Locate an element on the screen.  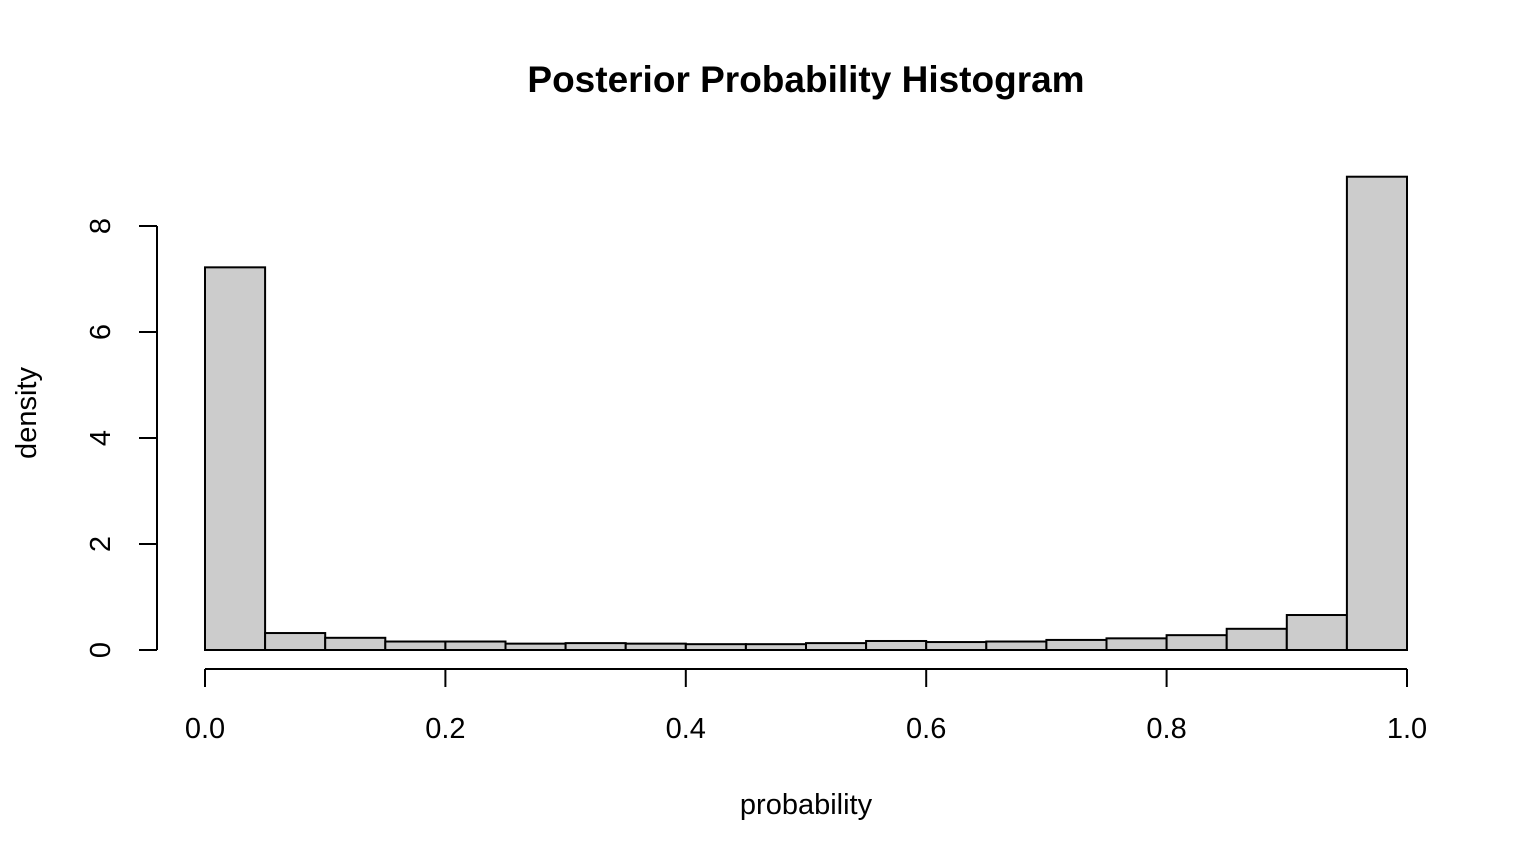
y-tick-label-0: 0 is located at coordinates (101, 650).